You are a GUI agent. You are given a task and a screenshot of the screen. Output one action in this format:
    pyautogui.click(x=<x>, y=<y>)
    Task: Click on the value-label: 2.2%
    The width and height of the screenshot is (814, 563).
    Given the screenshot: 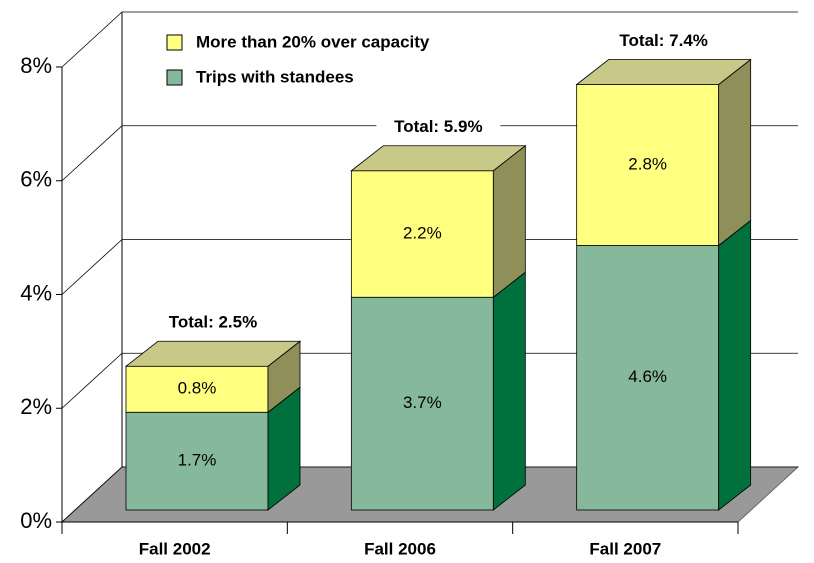 What is the action you would take?
    pyautogui.click(x=422, y=232)
    